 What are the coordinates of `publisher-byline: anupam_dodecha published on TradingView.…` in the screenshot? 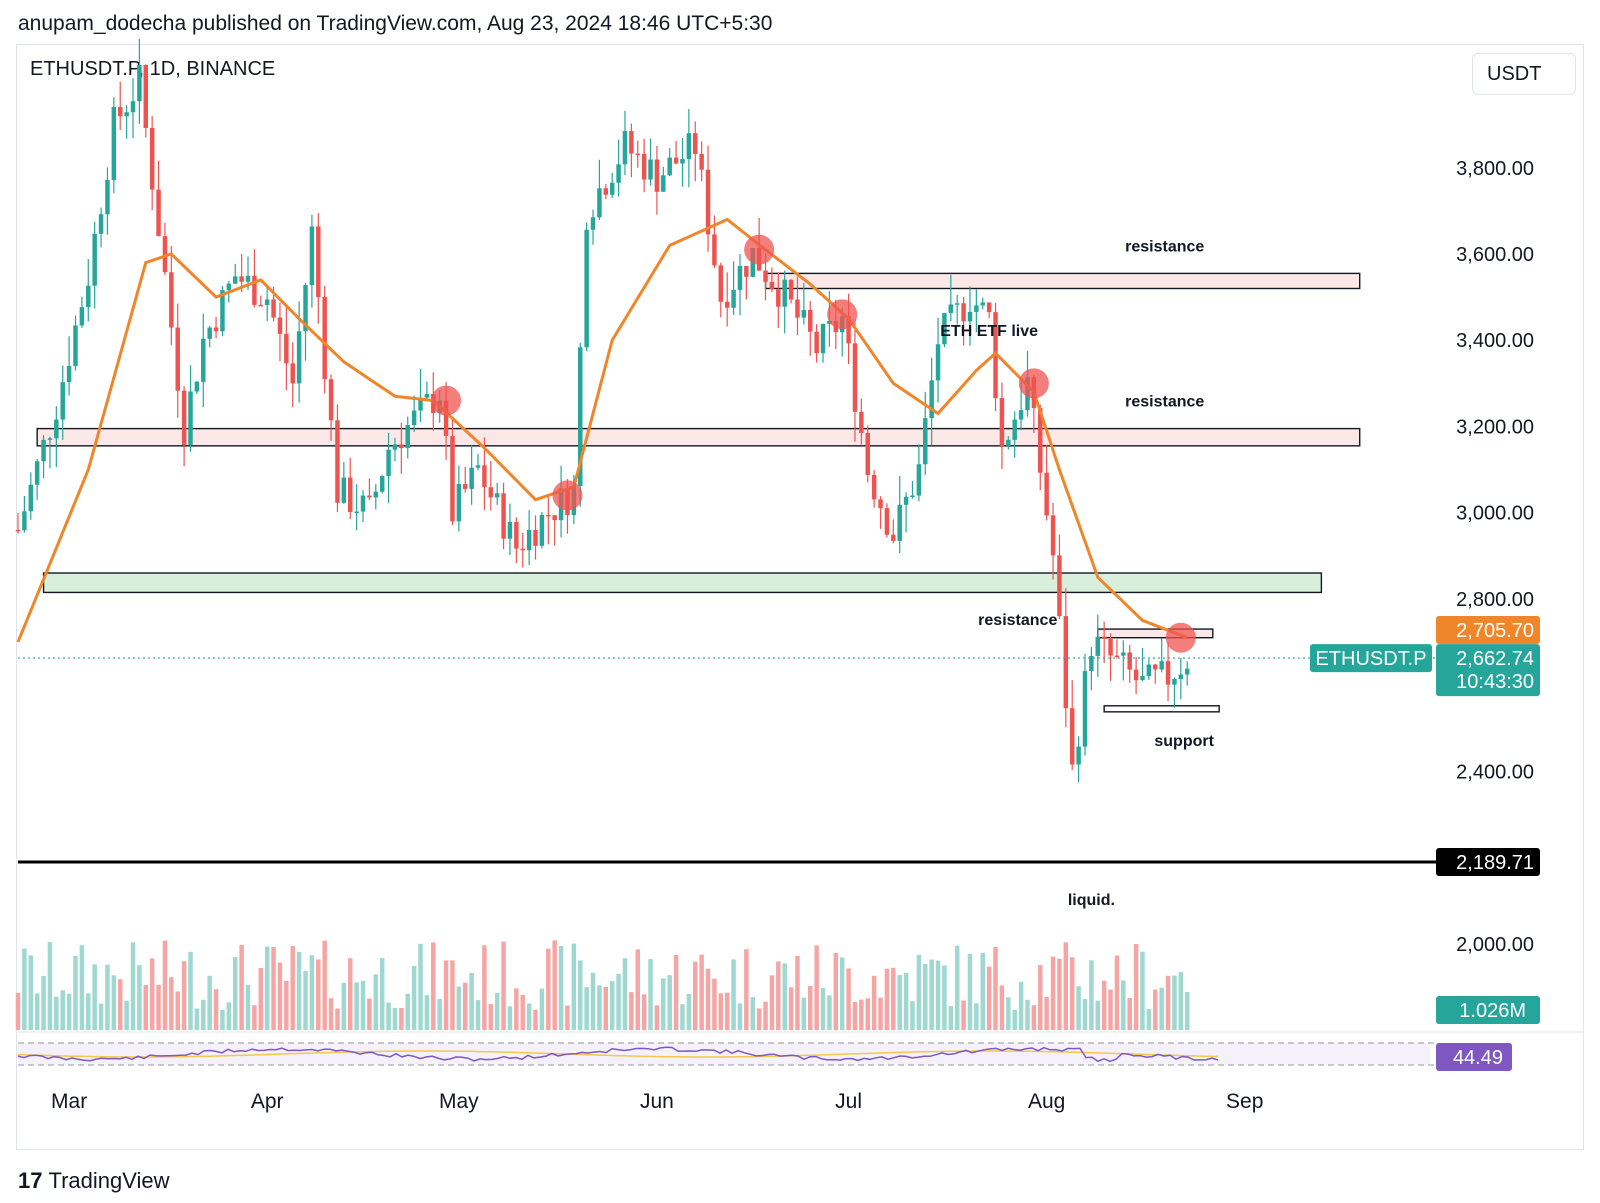 It's located at (395, 23).